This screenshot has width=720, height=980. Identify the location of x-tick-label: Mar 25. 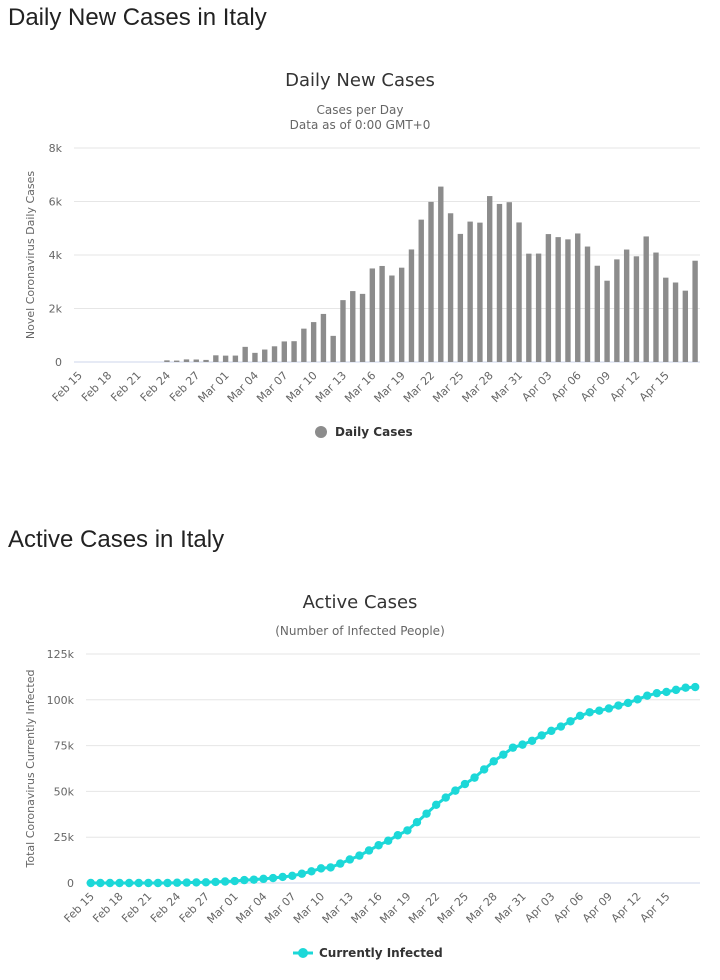
(453, 908).